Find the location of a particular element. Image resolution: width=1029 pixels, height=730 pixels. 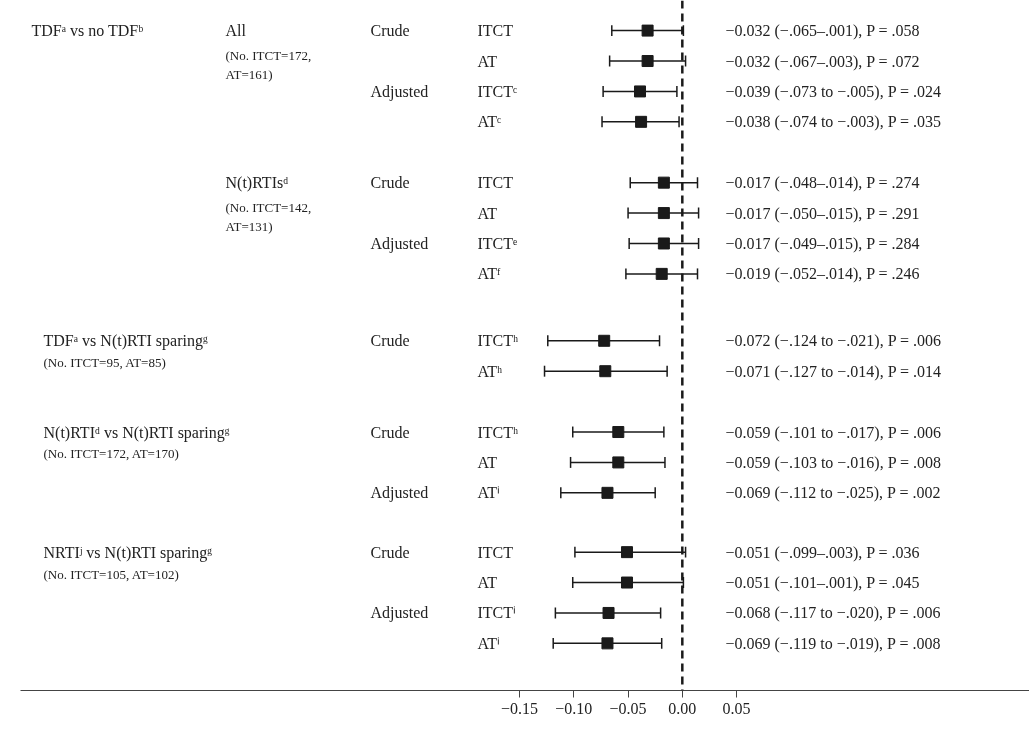

x-tick-label: −0.10 is located at coordinates (574, 708).